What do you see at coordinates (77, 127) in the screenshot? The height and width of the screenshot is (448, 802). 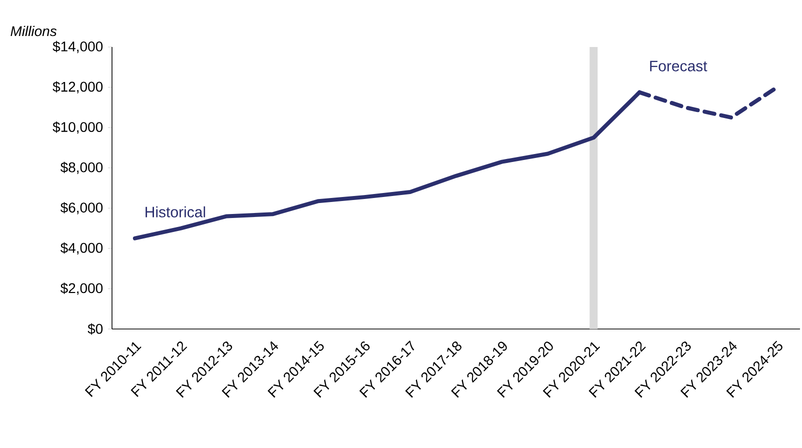 I see `y-tick-label: $10,000` at bounding box center [77, 127].